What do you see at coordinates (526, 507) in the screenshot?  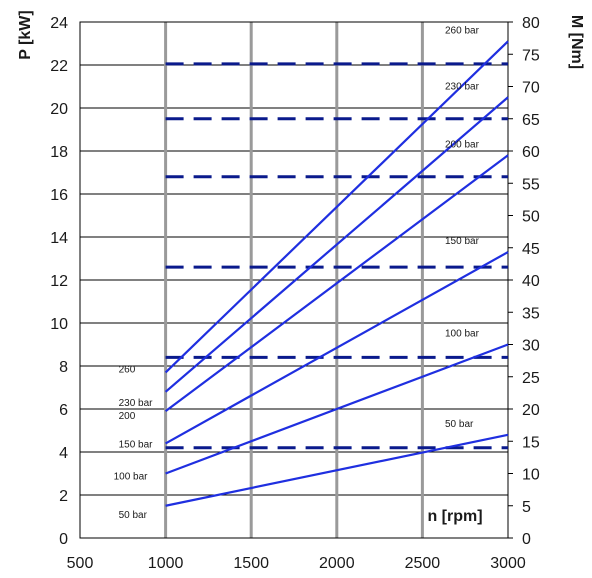 I see `y-right-tick-label: 5` at bounding box center [526, 507].